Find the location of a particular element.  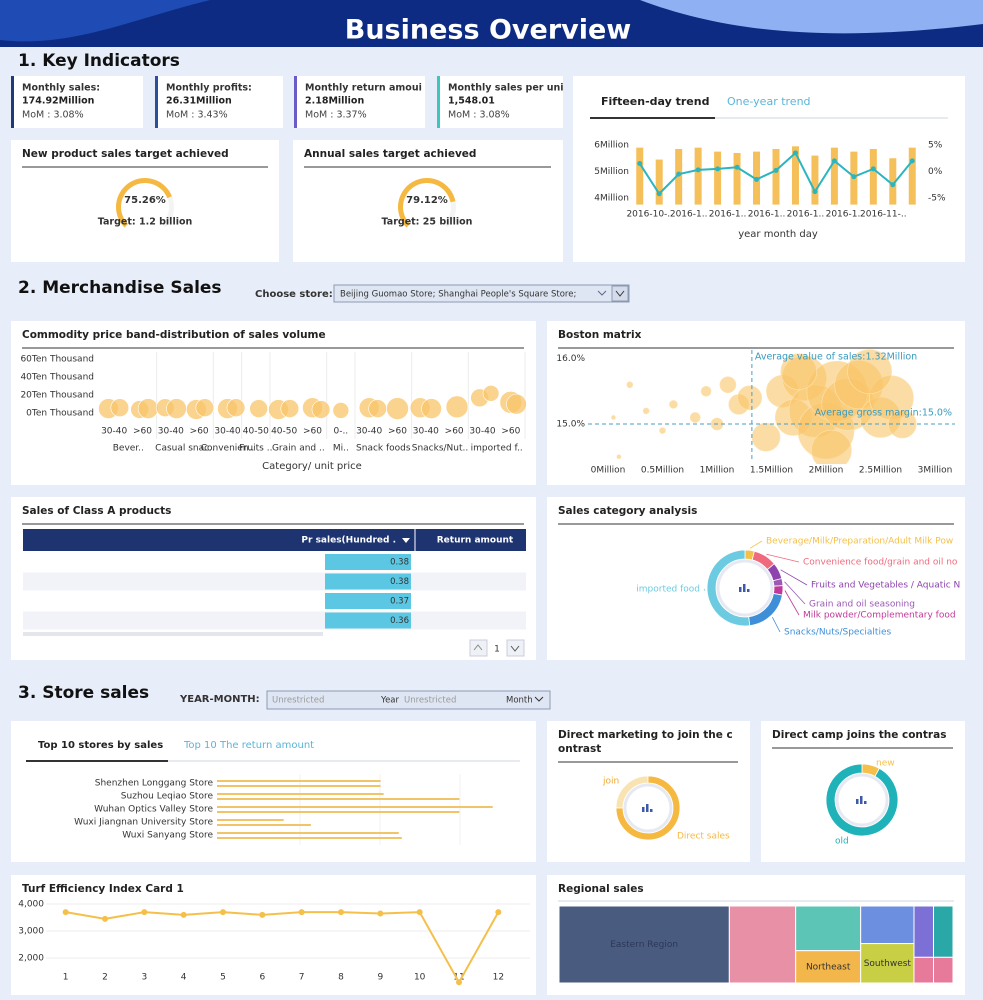

y2-tick-label: 5% is located at coordinates (935, 145).